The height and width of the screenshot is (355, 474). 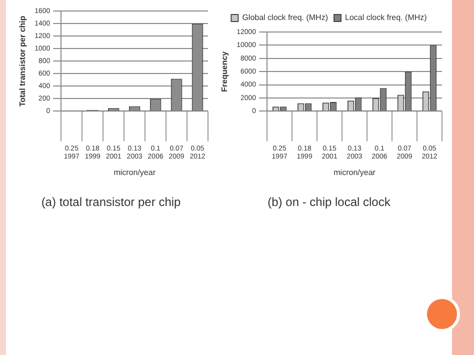 I want to click on legend-label: Local clock freq. (MHz), so click(x=386, y=17).